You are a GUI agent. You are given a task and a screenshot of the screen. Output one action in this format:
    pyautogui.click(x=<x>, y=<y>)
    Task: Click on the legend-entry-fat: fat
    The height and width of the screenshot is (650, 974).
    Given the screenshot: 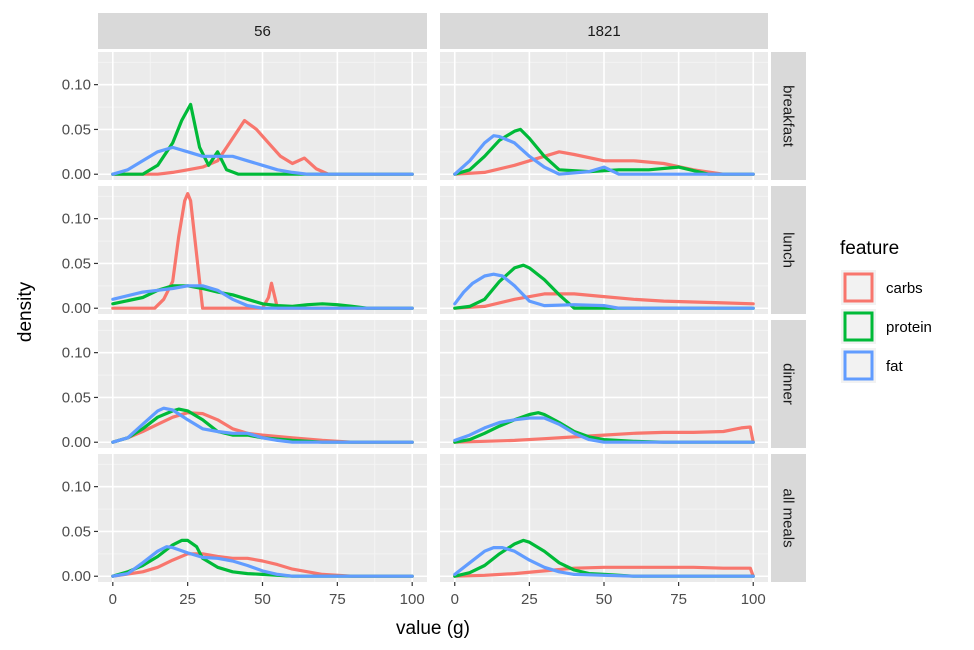 What is the action you would take?
    pyautogui.click(x=872, y=365)
    